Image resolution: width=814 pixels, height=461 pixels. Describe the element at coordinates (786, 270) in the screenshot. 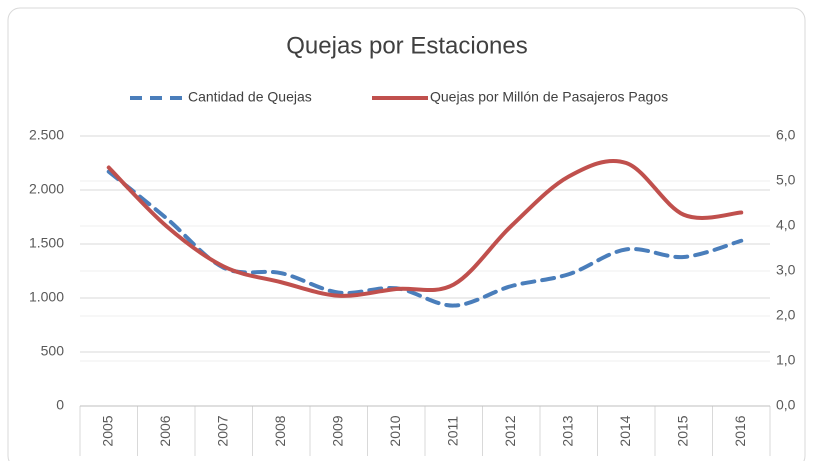

I see `y2-tick-label: 3,0` at that location.